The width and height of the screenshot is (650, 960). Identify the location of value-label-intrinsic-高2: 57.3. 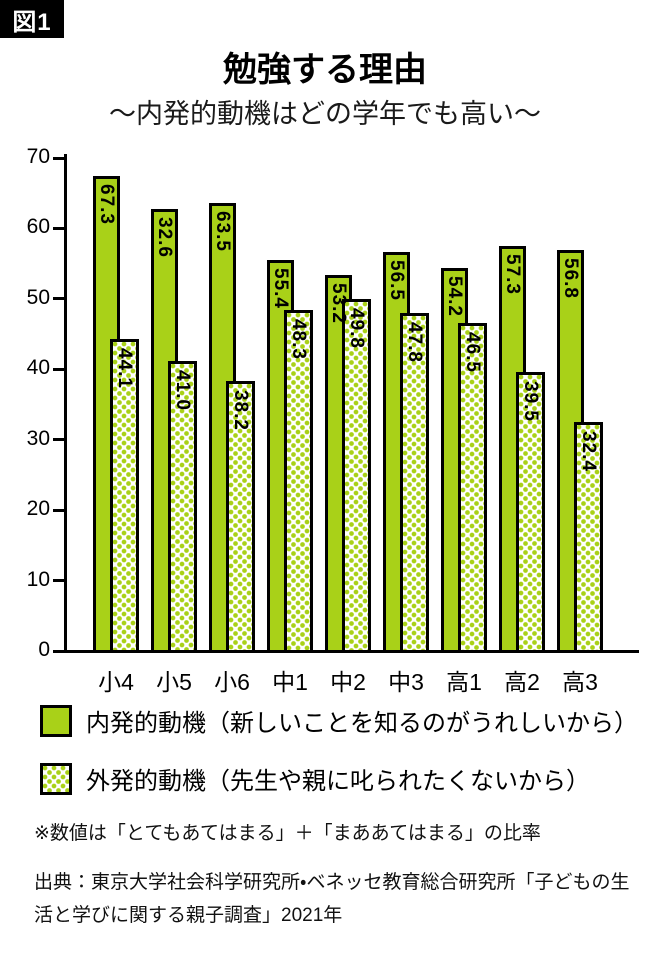
(512, 275).